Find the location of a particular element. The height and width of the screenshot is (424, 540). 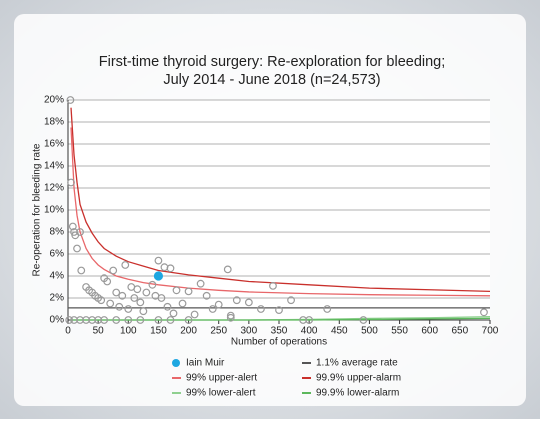

x-tick-label: 500 is located at coordinates (369, 331).